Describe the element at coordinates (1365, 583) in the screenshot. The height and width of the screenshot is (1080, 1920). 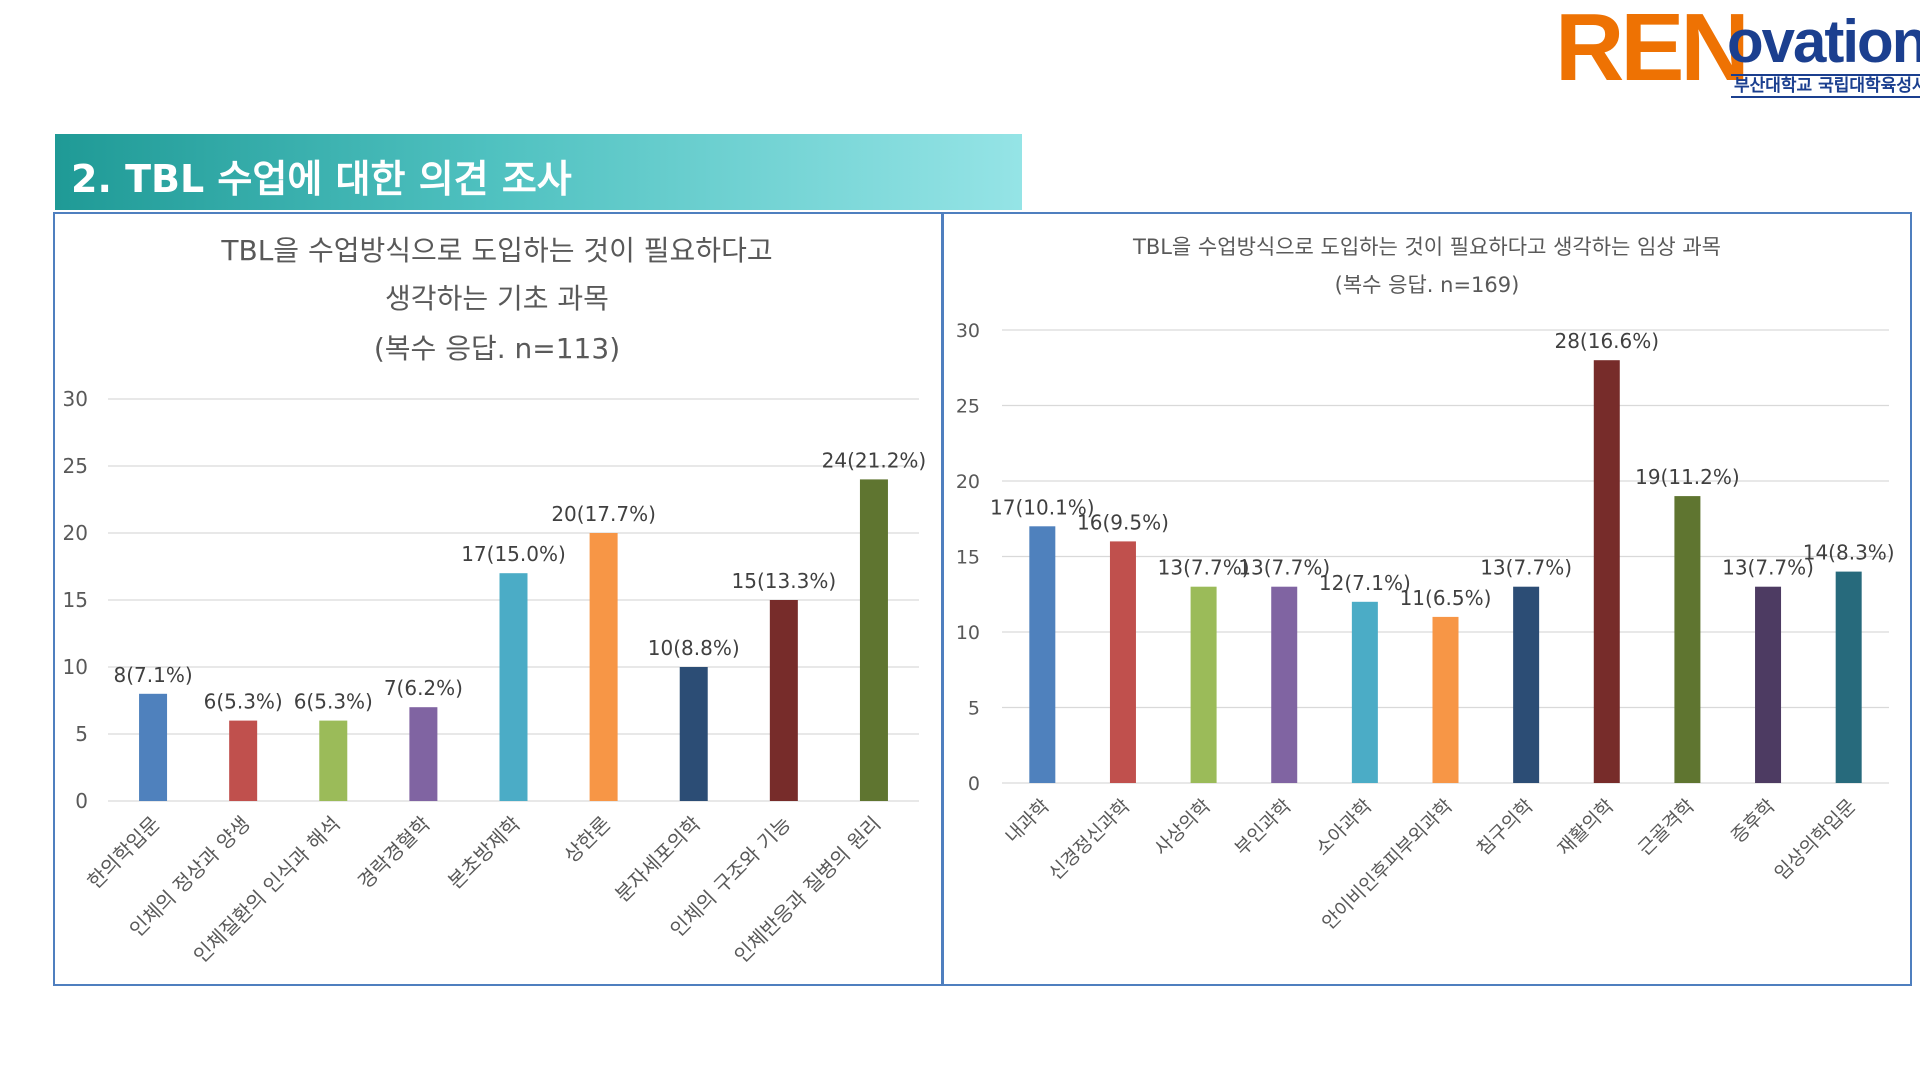
I see `chart2-data-label: 12(7.1%)` at that location.